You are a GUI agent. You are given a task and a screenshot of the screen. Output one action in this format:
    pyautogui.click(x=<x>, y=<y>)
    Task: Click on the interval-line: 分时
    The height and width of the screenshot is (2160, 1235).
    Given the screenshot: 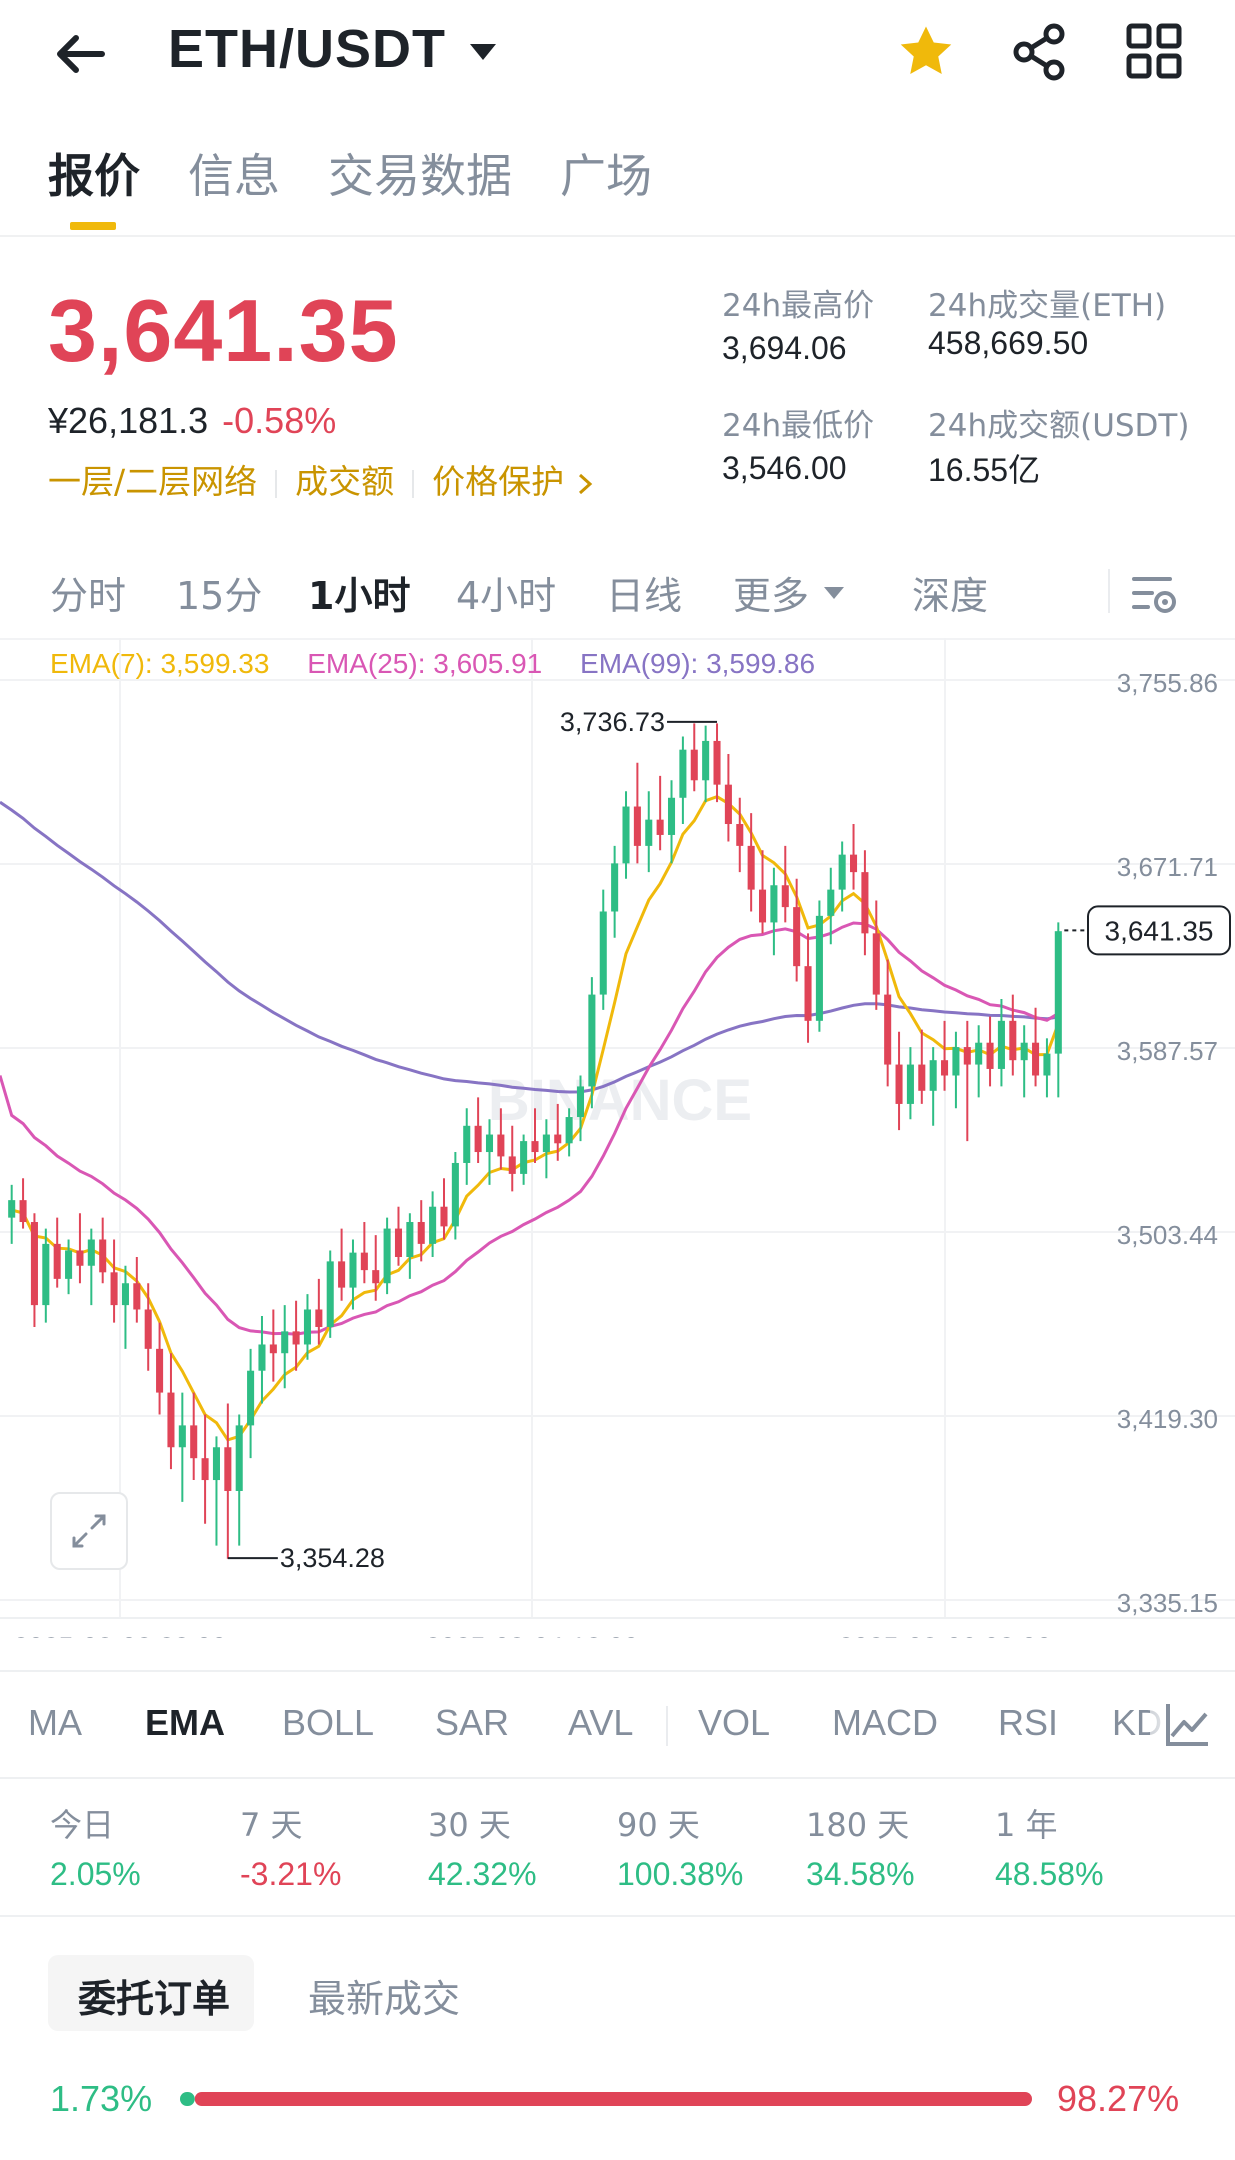 What is the action you would take?
    pyautogui.click(x=88, y=596)
    